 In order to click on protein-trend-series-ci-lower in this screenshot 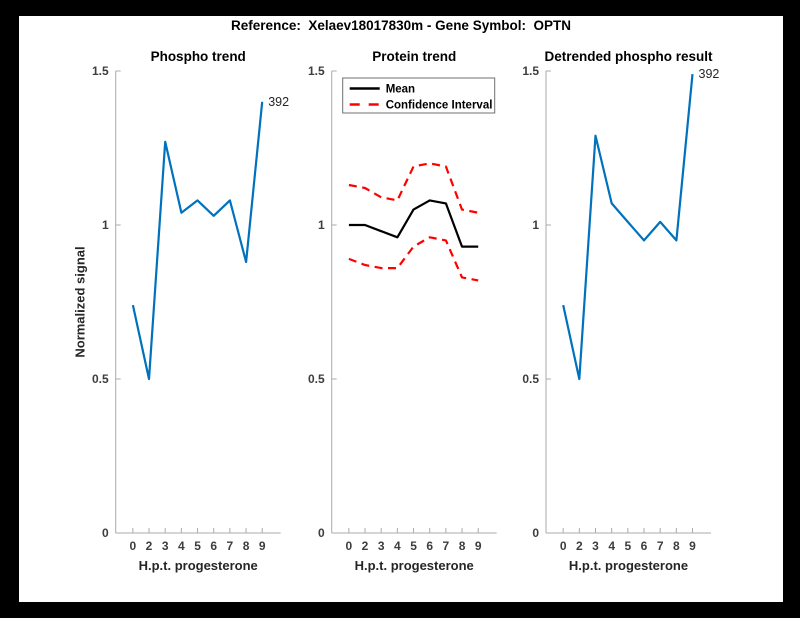, I will do `click(413, 259)`.